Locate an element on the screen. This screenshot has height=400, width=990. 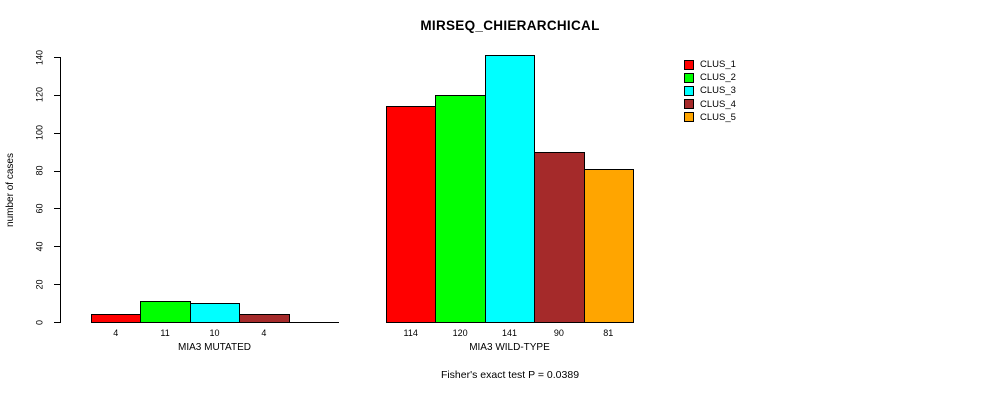
legend: CLUS_1 CLUS_2 CLUS_3 CLUS_4 CLUS_5 is located at coordinates (710, 91).